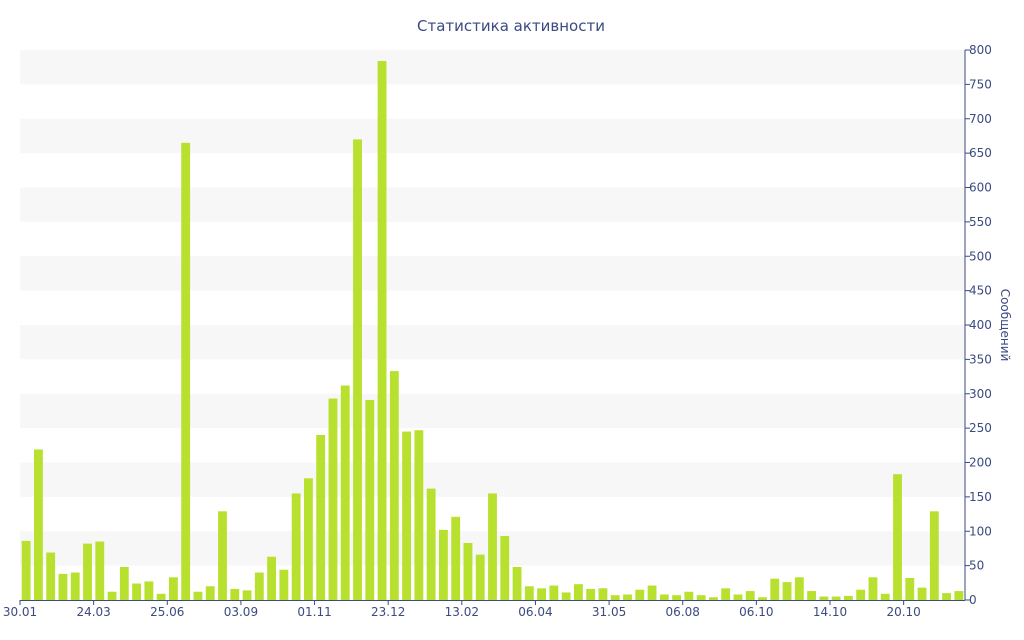 Image resolution: width=1024 pixels, height=640 pixels. I want to click on y-tick-label: 0, so click(973, 600).